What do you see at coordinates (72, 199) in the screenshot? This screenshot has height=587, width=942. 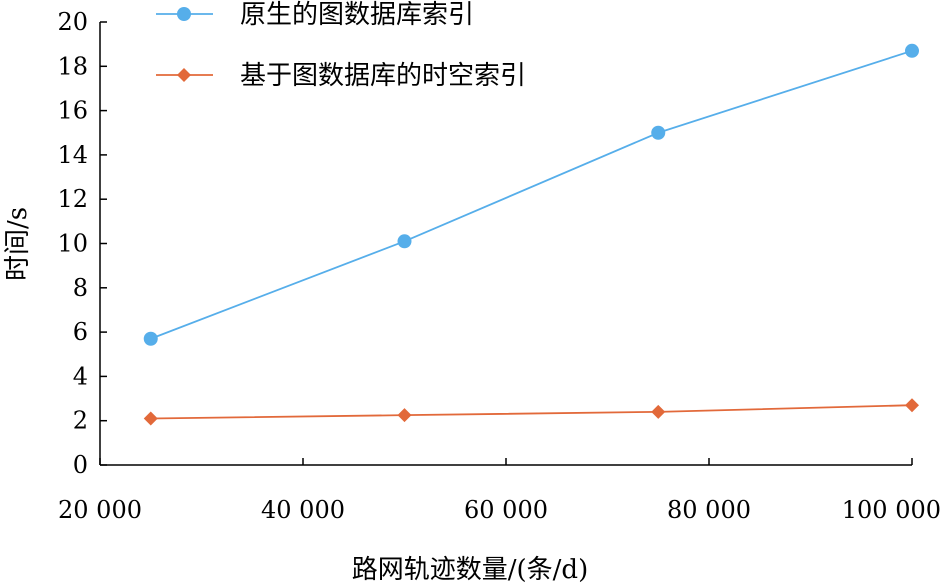 I see `y-tick-label: 12` at bounding box center [72, 199].